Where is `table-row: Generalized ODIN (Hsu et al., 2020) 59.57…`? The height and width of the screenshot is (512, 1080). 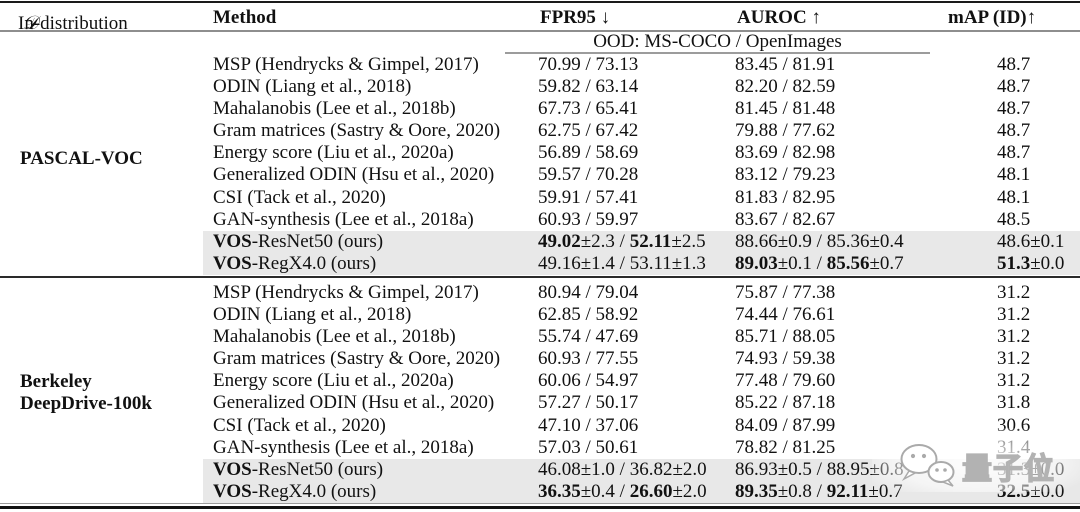 table-row: Generalized ODIN (Hsu et al., 2020) 59.57… is located at coordinates (540, 175).